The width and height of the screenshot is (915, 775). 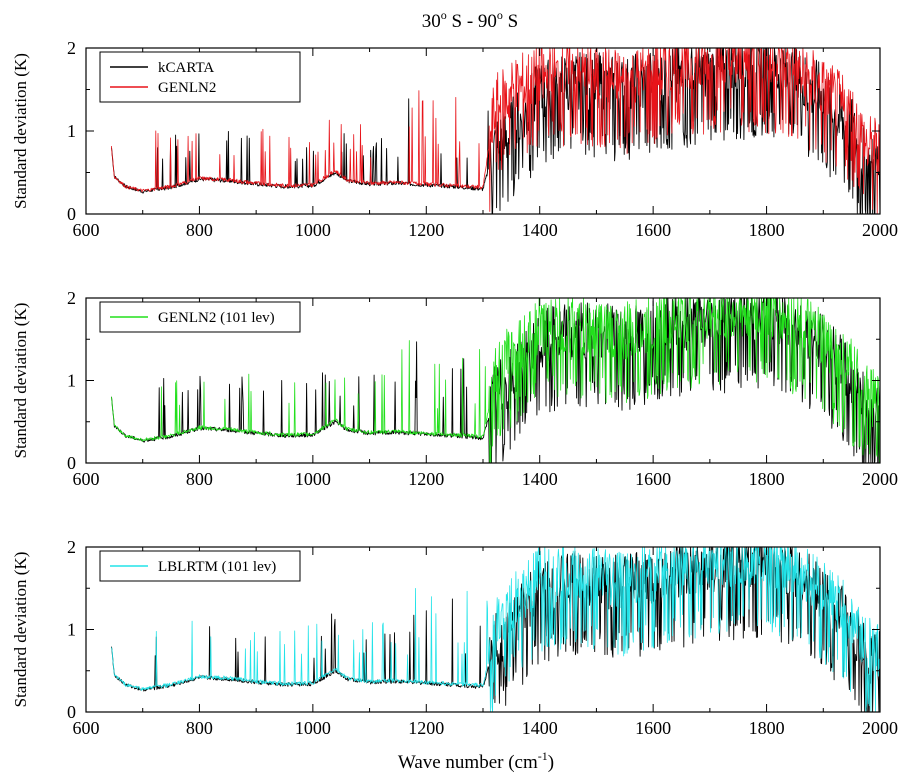 I want to click on figure-title: 30o S - 90o S, so click(x=470, y=20).